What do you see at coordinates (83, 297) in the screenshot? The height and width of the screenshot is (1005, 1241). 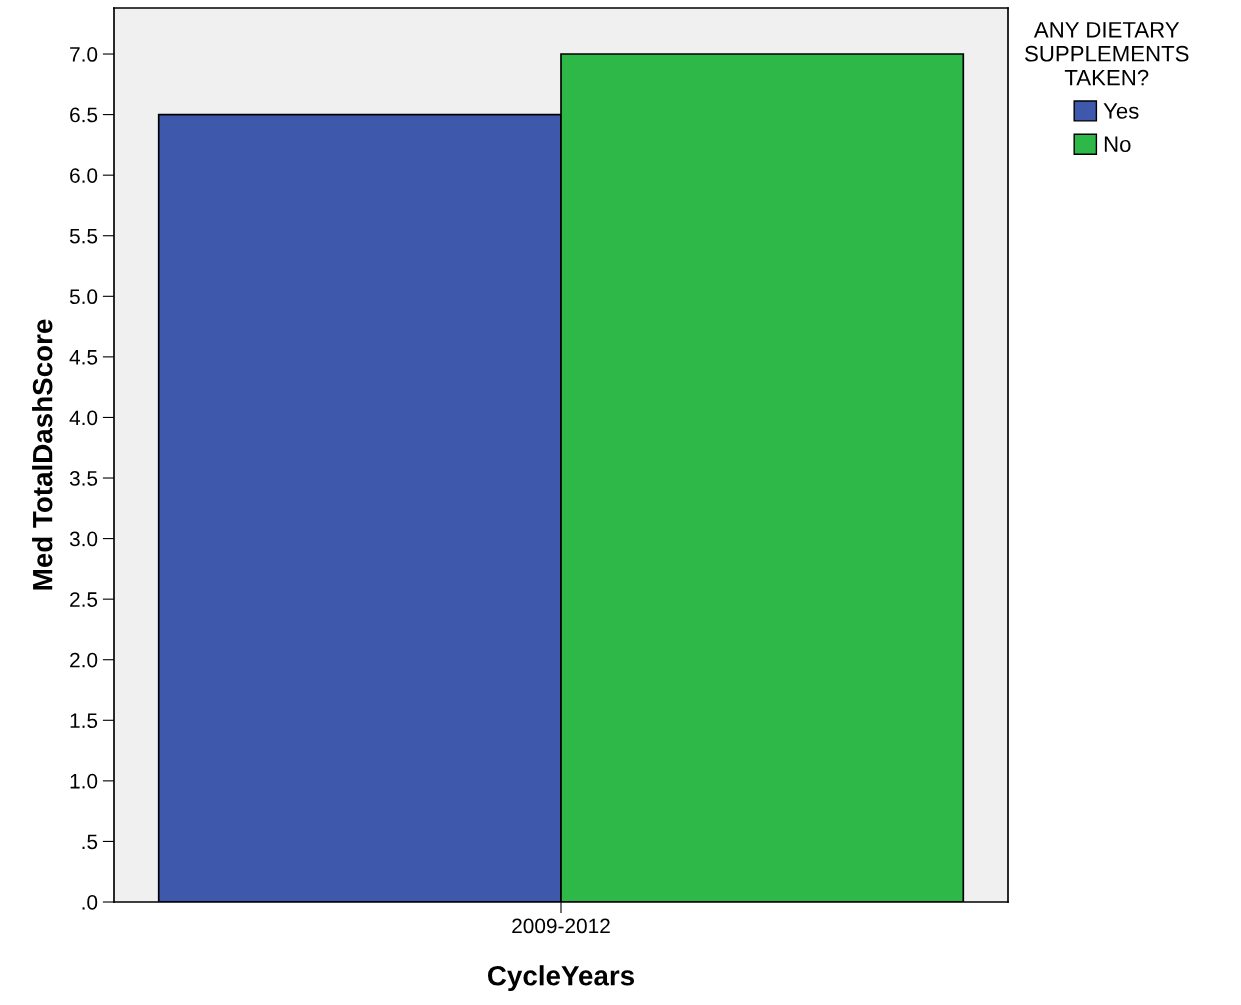 I see `y-tick-label: 5.0` at bounding box center [83, 297].